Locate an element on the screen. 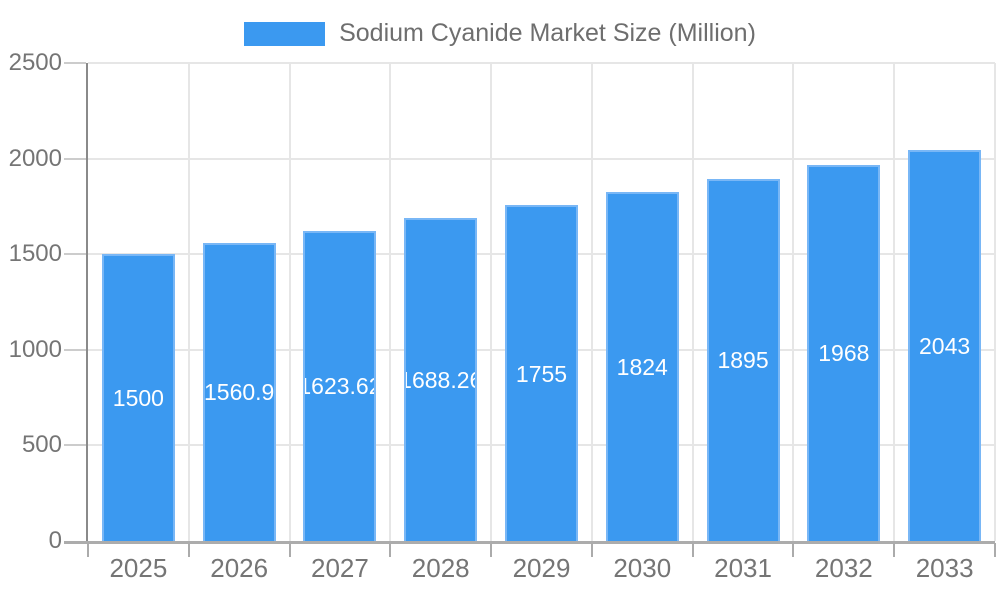 The width and height of the screenshot is (1000, 600). y-tick-label: 500 is located at coordinates (41, 445).